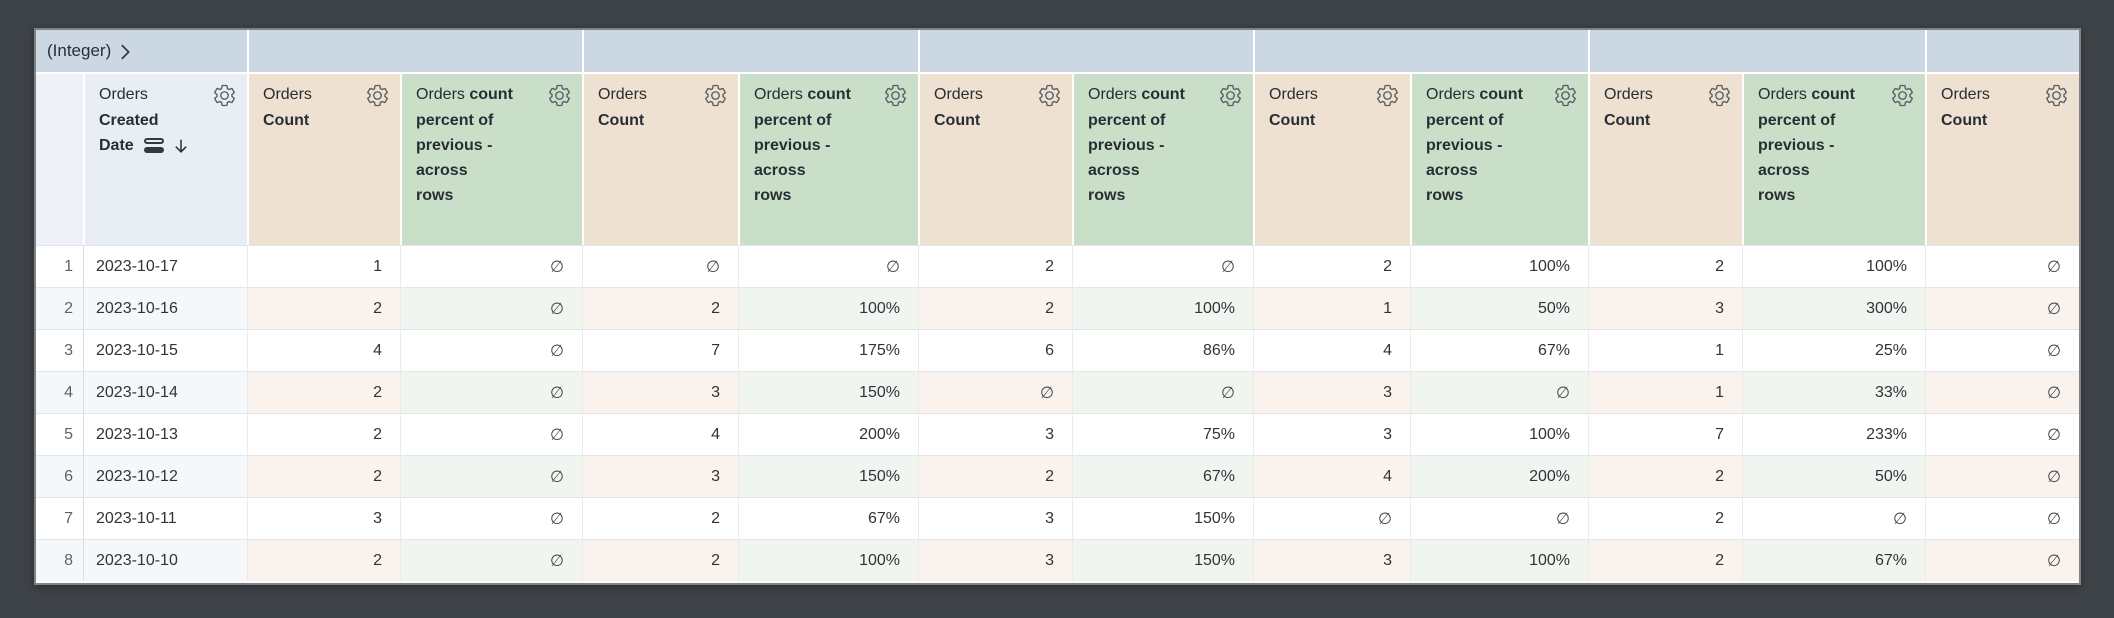 The width and height of the screenshot is (2114, 618). Describe the element at coordinates (165, 476) in the screenshot. I see `date-cell: 2023-10-12` at that location.